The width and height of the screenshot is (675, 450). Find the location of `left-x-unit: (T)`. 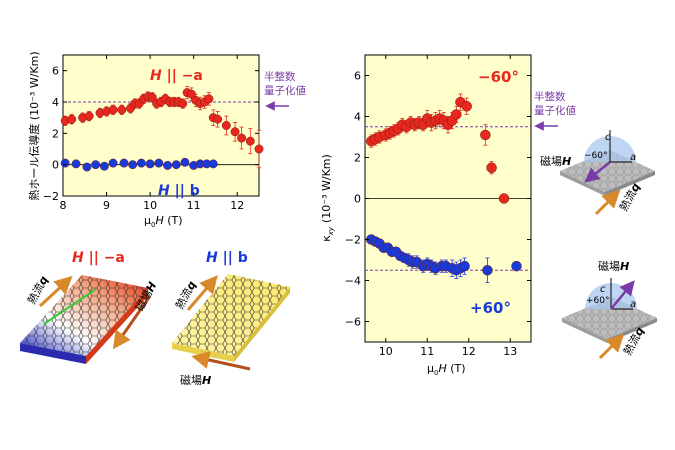

left-x-unit: (T) is located at coordinates (173, 220).